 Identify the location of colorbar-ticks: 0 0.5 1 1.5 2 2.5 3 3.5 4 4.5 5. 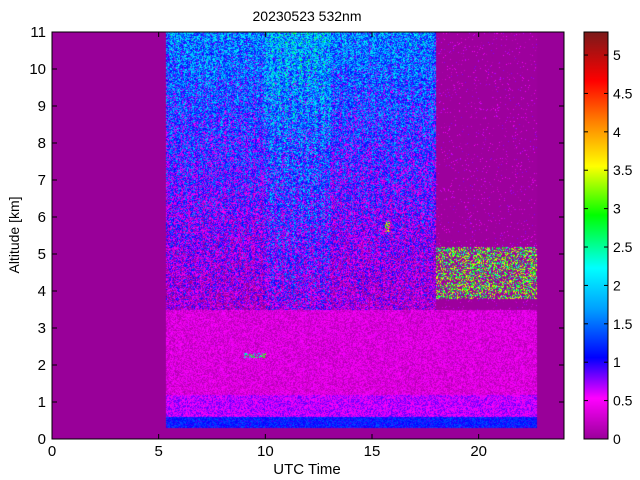
(608, 247).